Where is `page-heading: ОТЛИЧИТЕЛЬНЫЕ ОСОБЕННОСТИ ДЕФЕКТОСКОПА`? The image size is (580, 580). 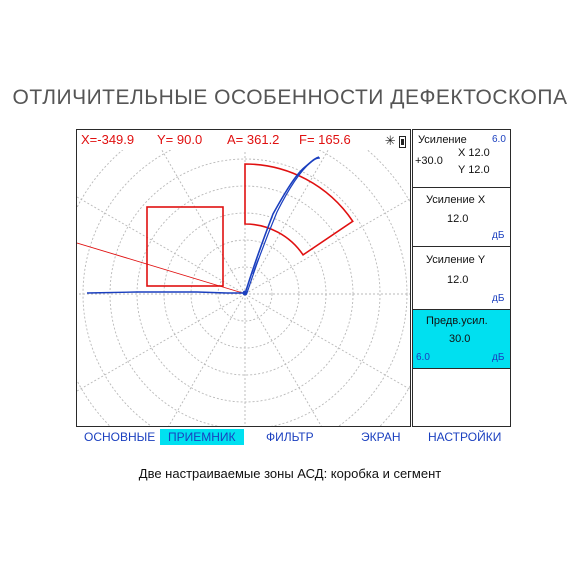
page-heading: ОТЛИЧИТЕЛЬНЫЕ ОСОБЕННОСТИ ДЕФЕКТОСКОПА is located at coordinates (290, 97).